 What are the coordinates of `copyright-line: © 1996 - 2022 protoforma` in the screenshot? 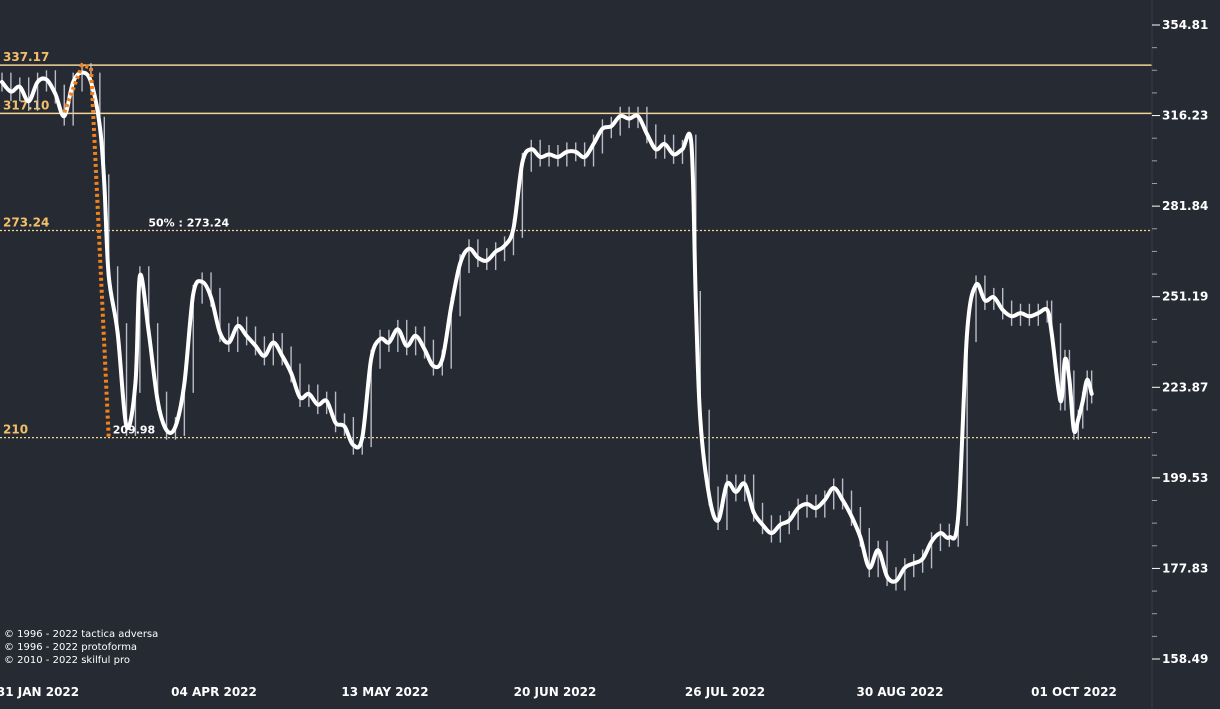 It's located at (71, 647).